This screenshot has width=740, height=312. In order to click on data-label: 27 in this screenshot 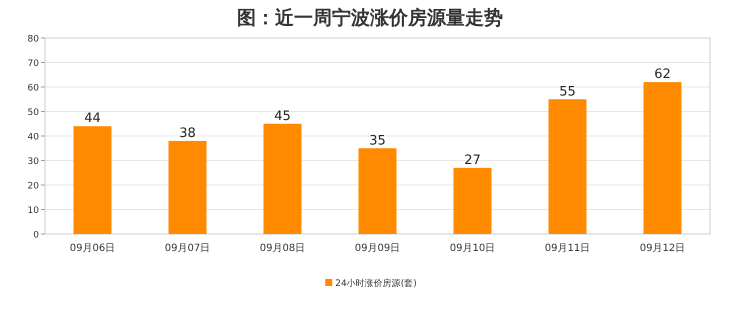, I will do `click(472, 160)`.